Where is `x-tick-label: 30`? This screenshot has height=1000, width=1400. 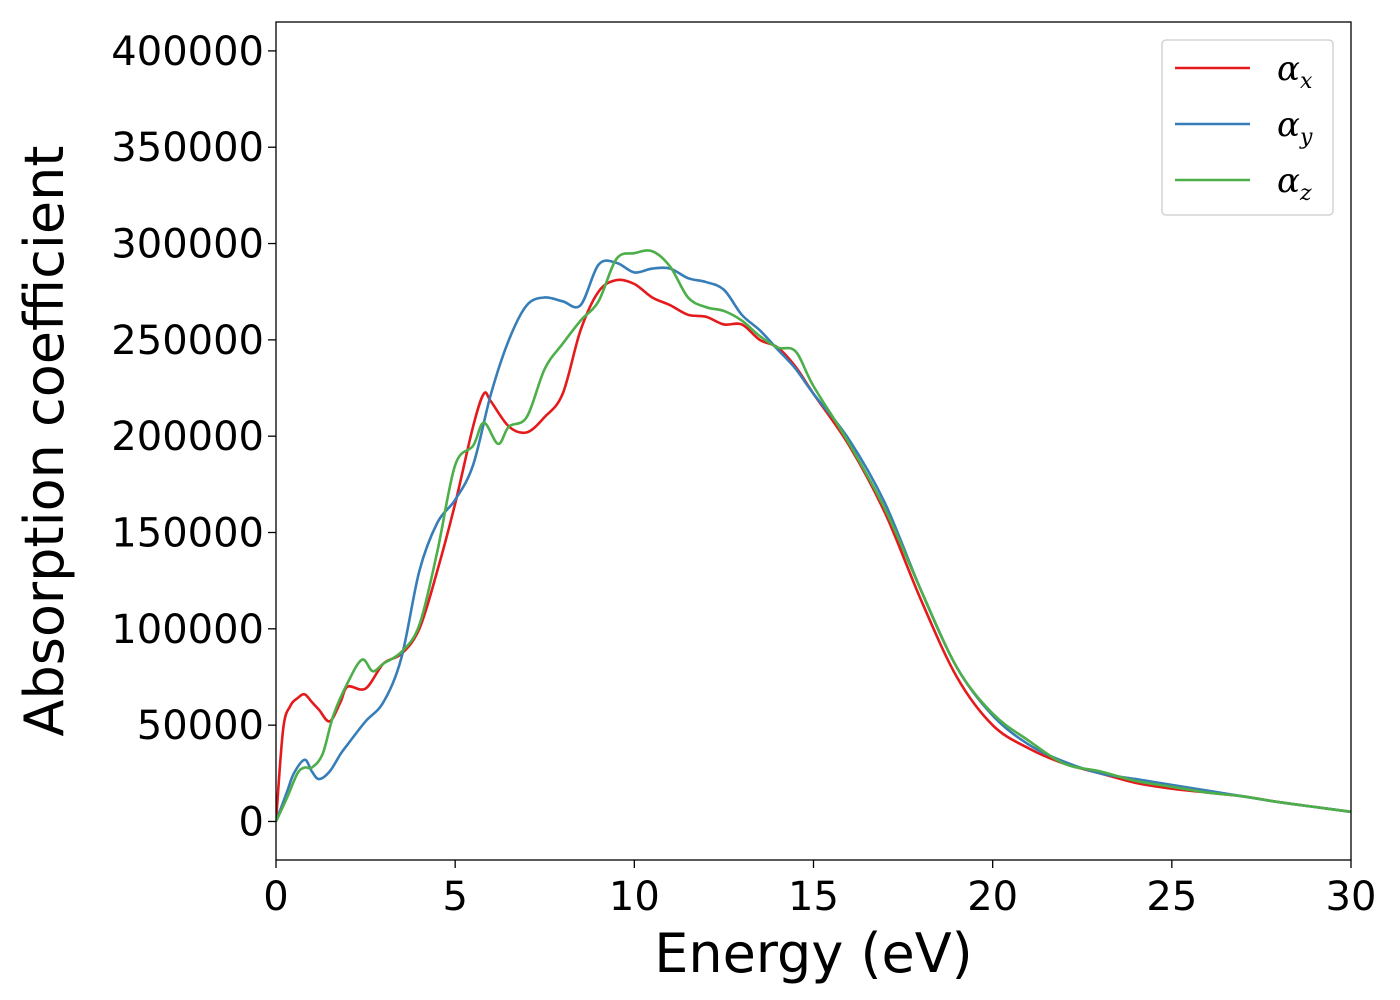
x-tick-label: 30 is located at coordinates (1351, 897).